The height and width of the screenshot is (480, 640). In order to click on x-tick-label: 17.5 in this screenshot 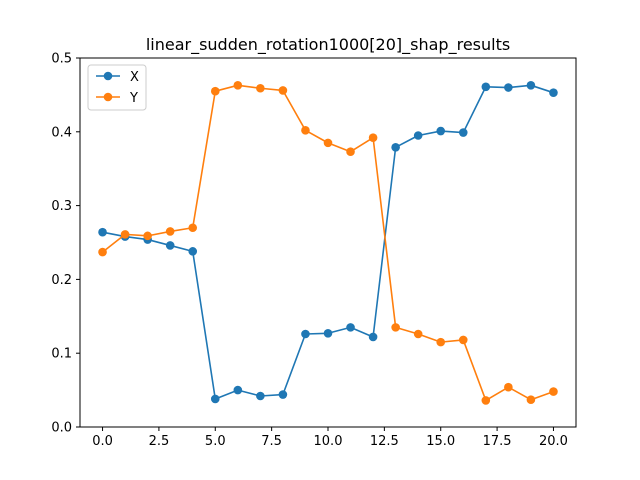, I will do `click(497, 441)`.